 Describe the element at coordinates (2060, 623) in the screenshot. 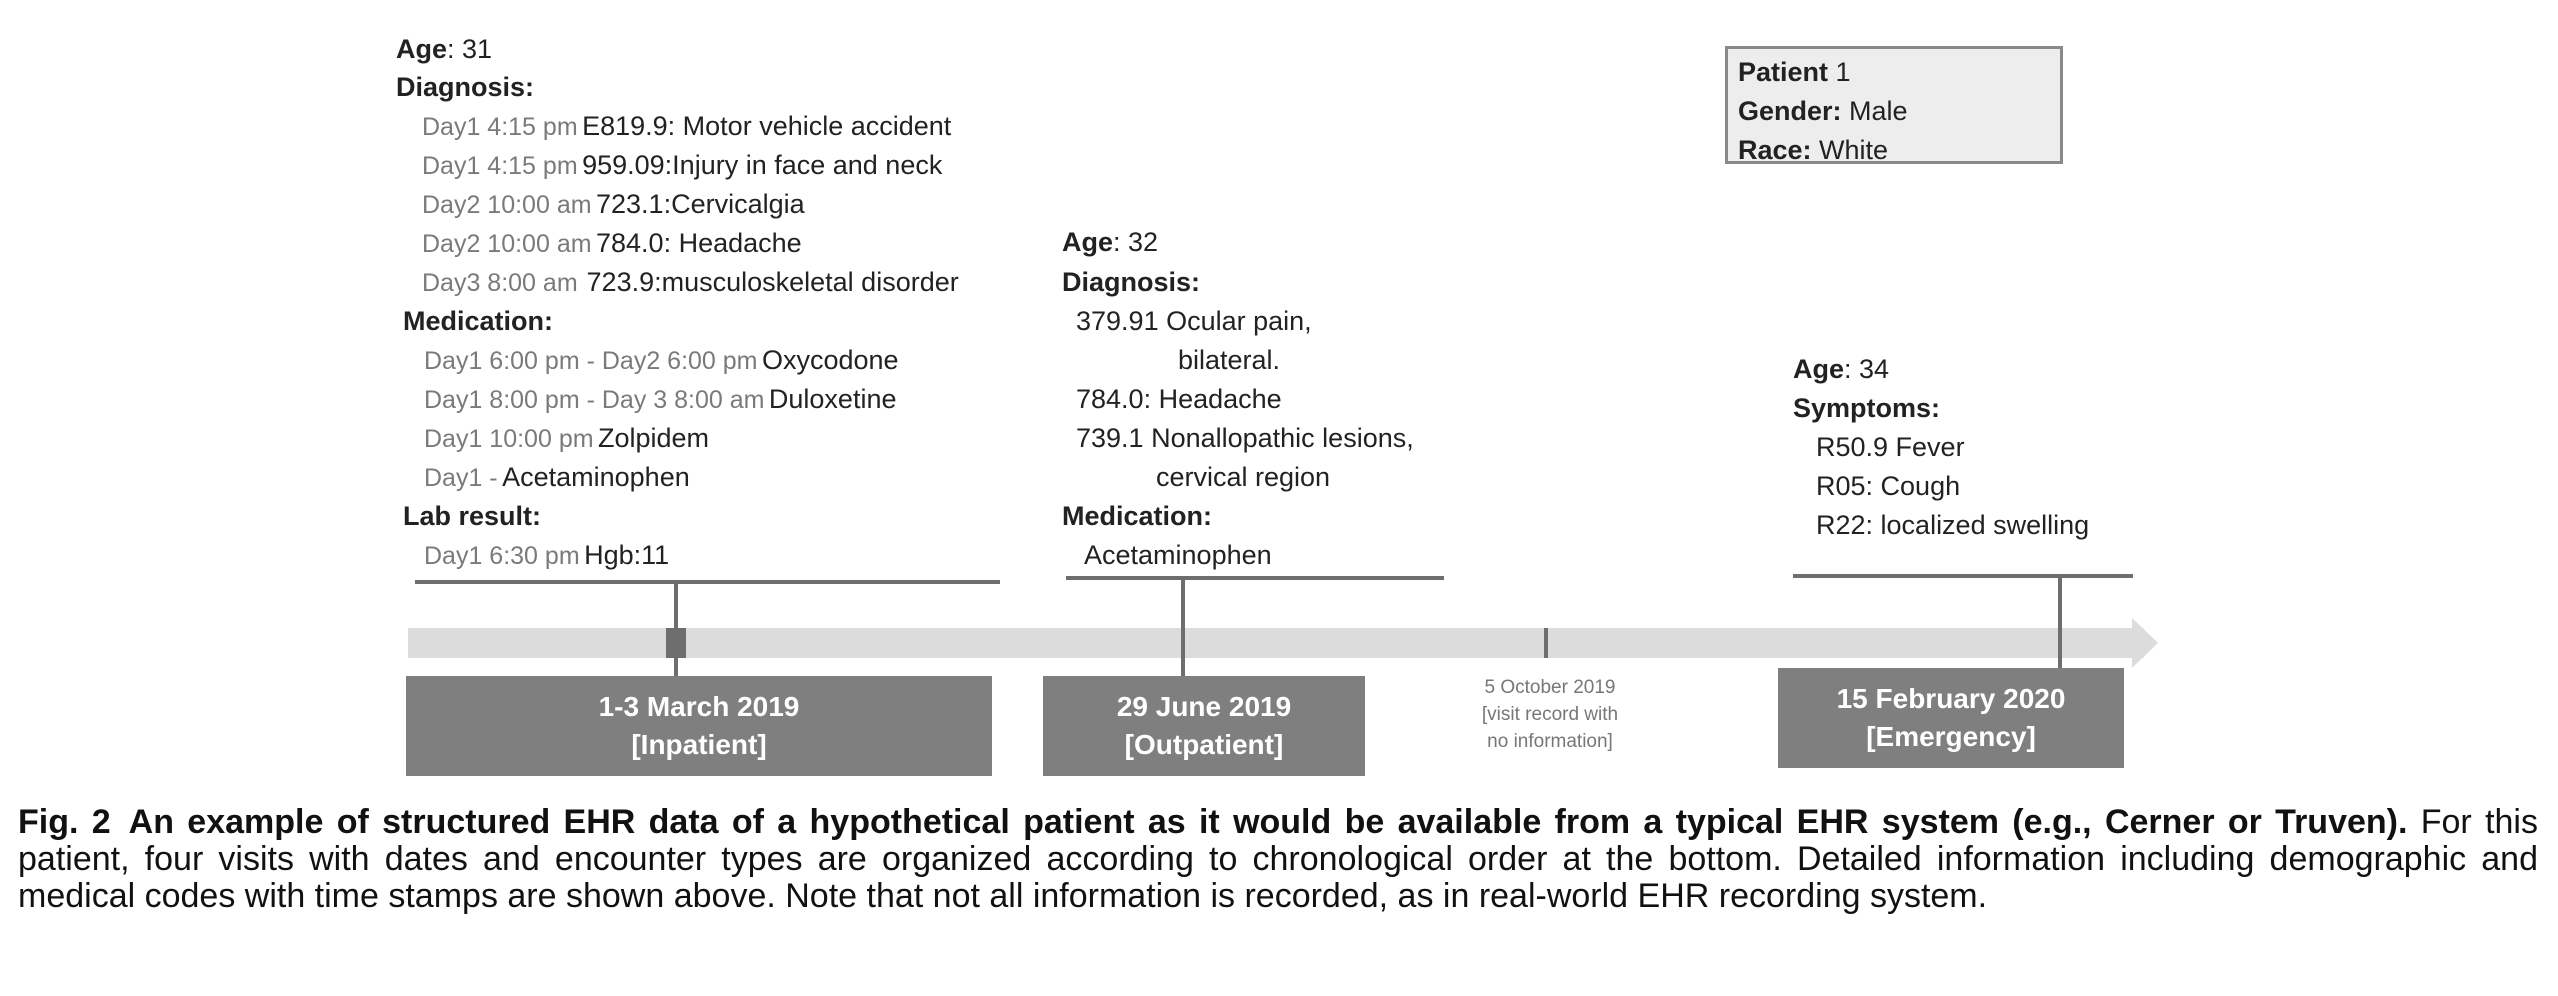

I see `visit4-connector` at that location.